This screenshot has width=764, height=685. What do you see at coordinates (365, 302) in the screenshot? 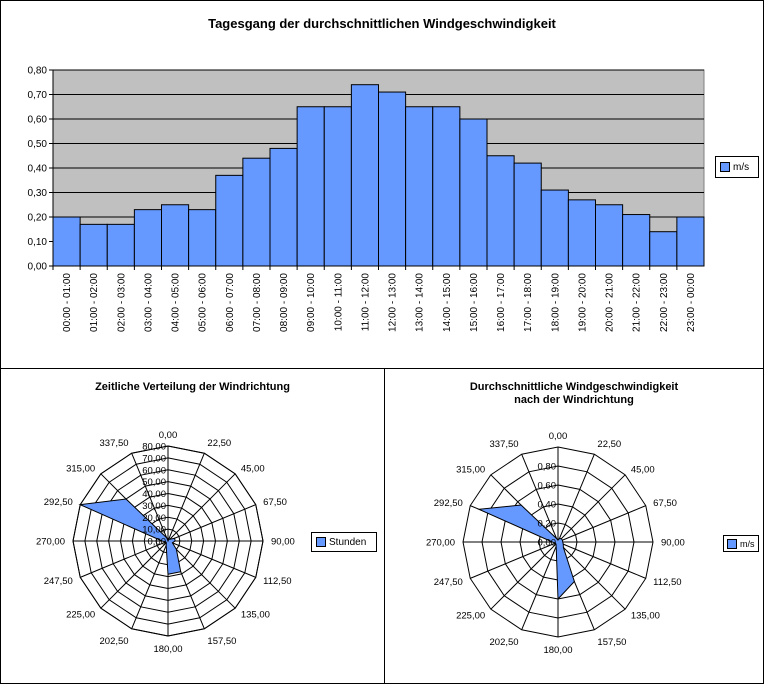
I see `x-tick-label: 11:00 - 12:00` at bounding box center [365, 302].